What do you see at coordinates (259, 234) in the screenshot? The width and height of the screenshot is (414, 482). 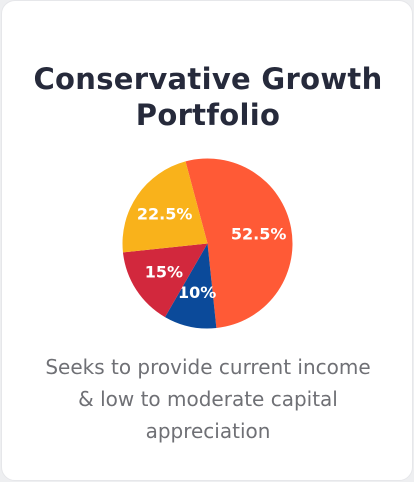 I see `pie-label-52-5pct: 52.5%` at bounding box center [259, 234].